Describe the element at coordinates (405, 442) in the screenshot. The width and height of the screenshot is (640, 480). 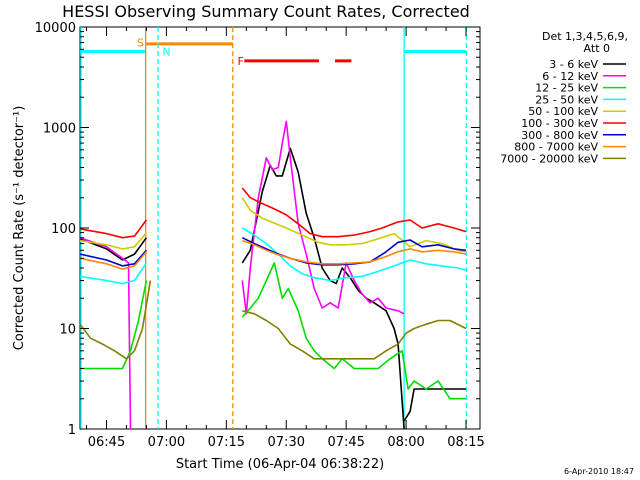
I see `x-tick-label: 08:00` at that location.